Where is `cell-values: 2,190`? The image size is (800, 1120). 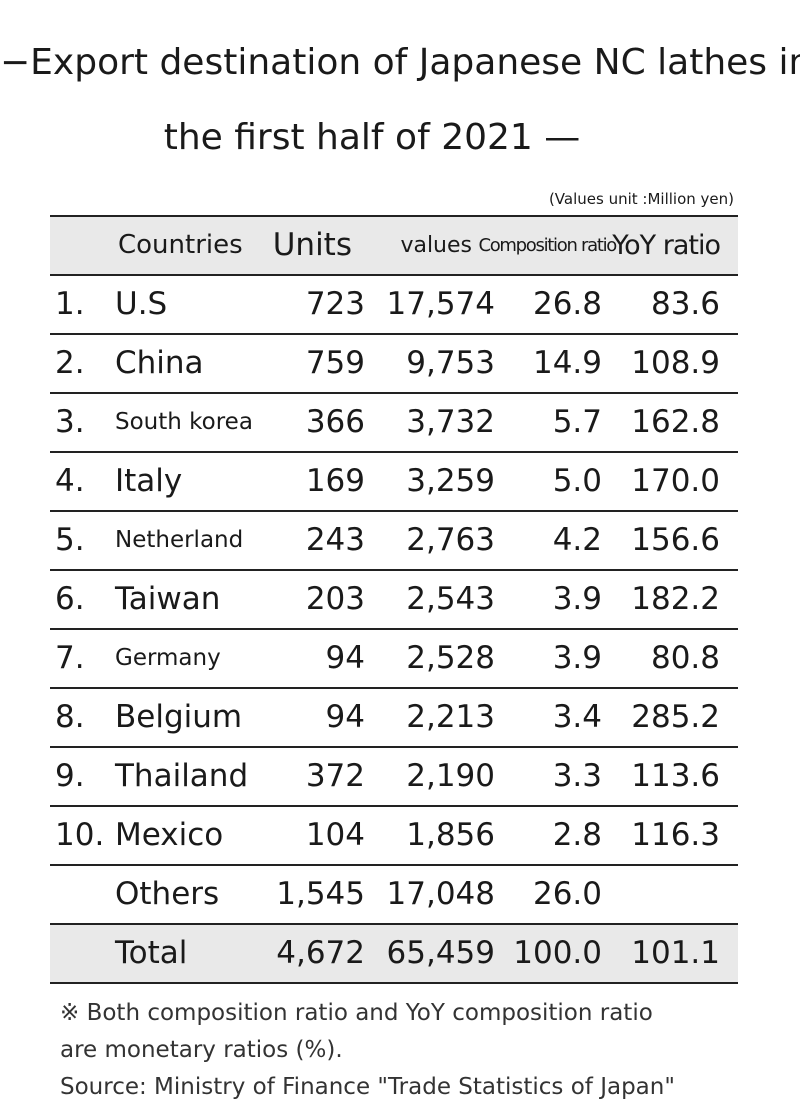 cell-values: 2,190 is located at coordinates (450, 776).